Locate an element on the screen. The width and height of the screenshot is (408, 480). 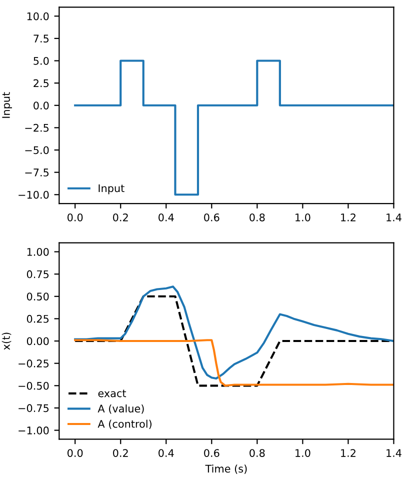
y-tick-label: −0.25 is located at coordinates (33, 364).